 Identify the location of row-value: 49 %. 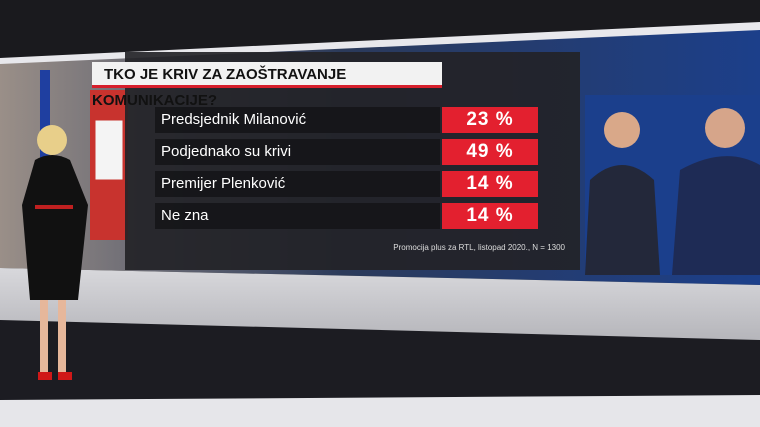
(490, 152).